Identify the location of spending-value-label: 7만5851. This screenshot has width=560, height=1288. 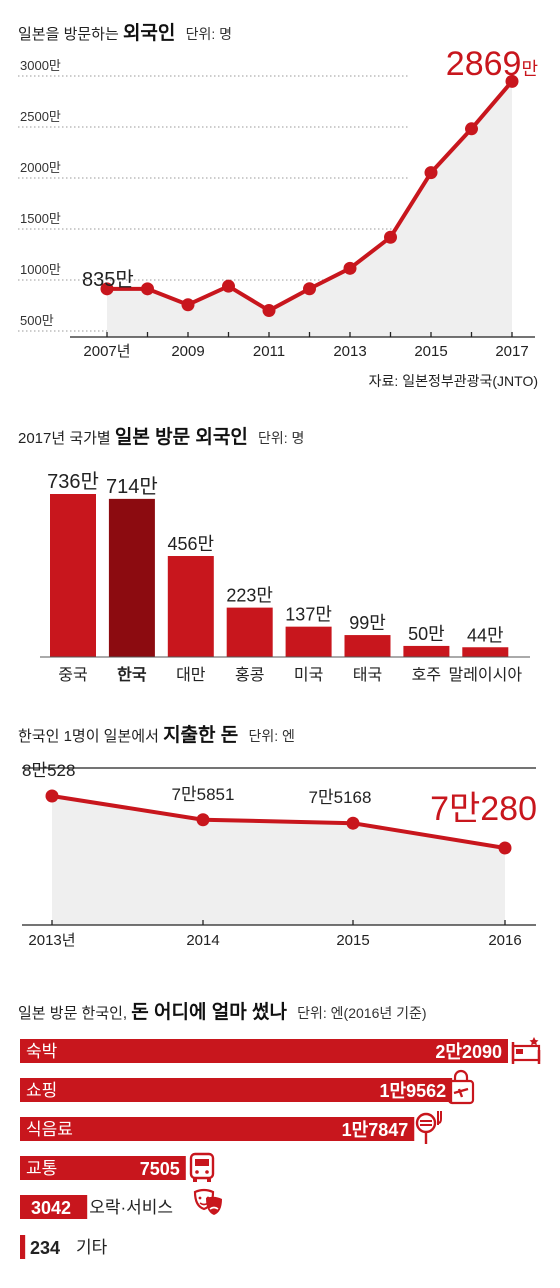
(203, 794).